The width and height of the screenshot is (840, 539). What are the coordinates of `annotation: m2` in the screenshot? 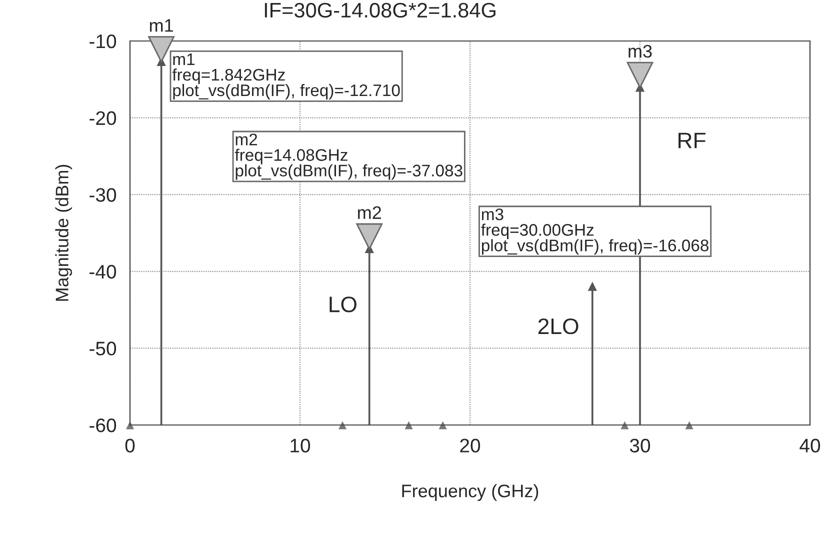 It's located at (369, 212).